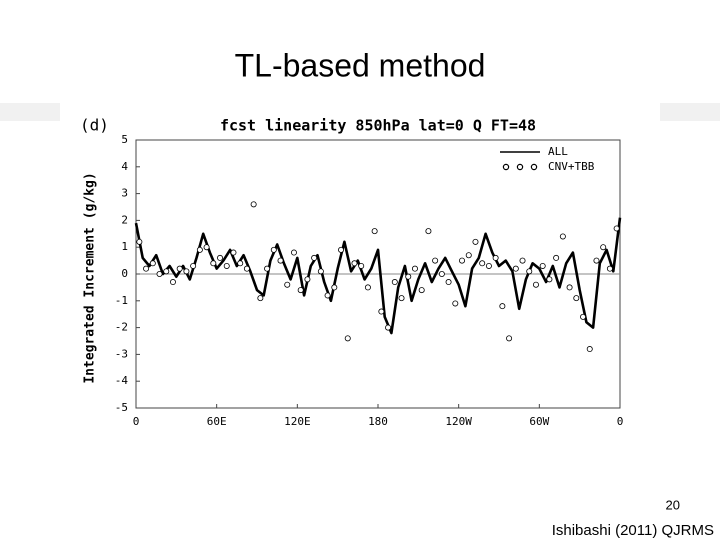 This screenshot has height=540, width=720. Describe the element at coordinates (124, 193) in the screenshot. I see `y-tick-label: 3` at that location.